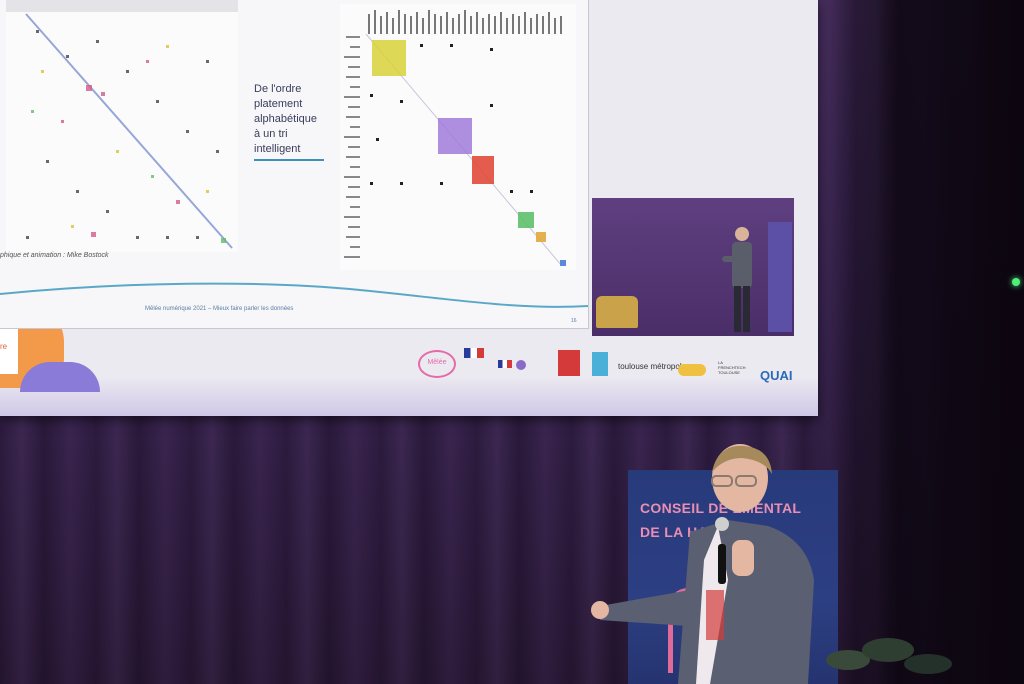 This screenshot has width=1024, height=684. Describe the element at coordinates (60, 377) in the screenshot. I see `purple-decor-shape` at that location.